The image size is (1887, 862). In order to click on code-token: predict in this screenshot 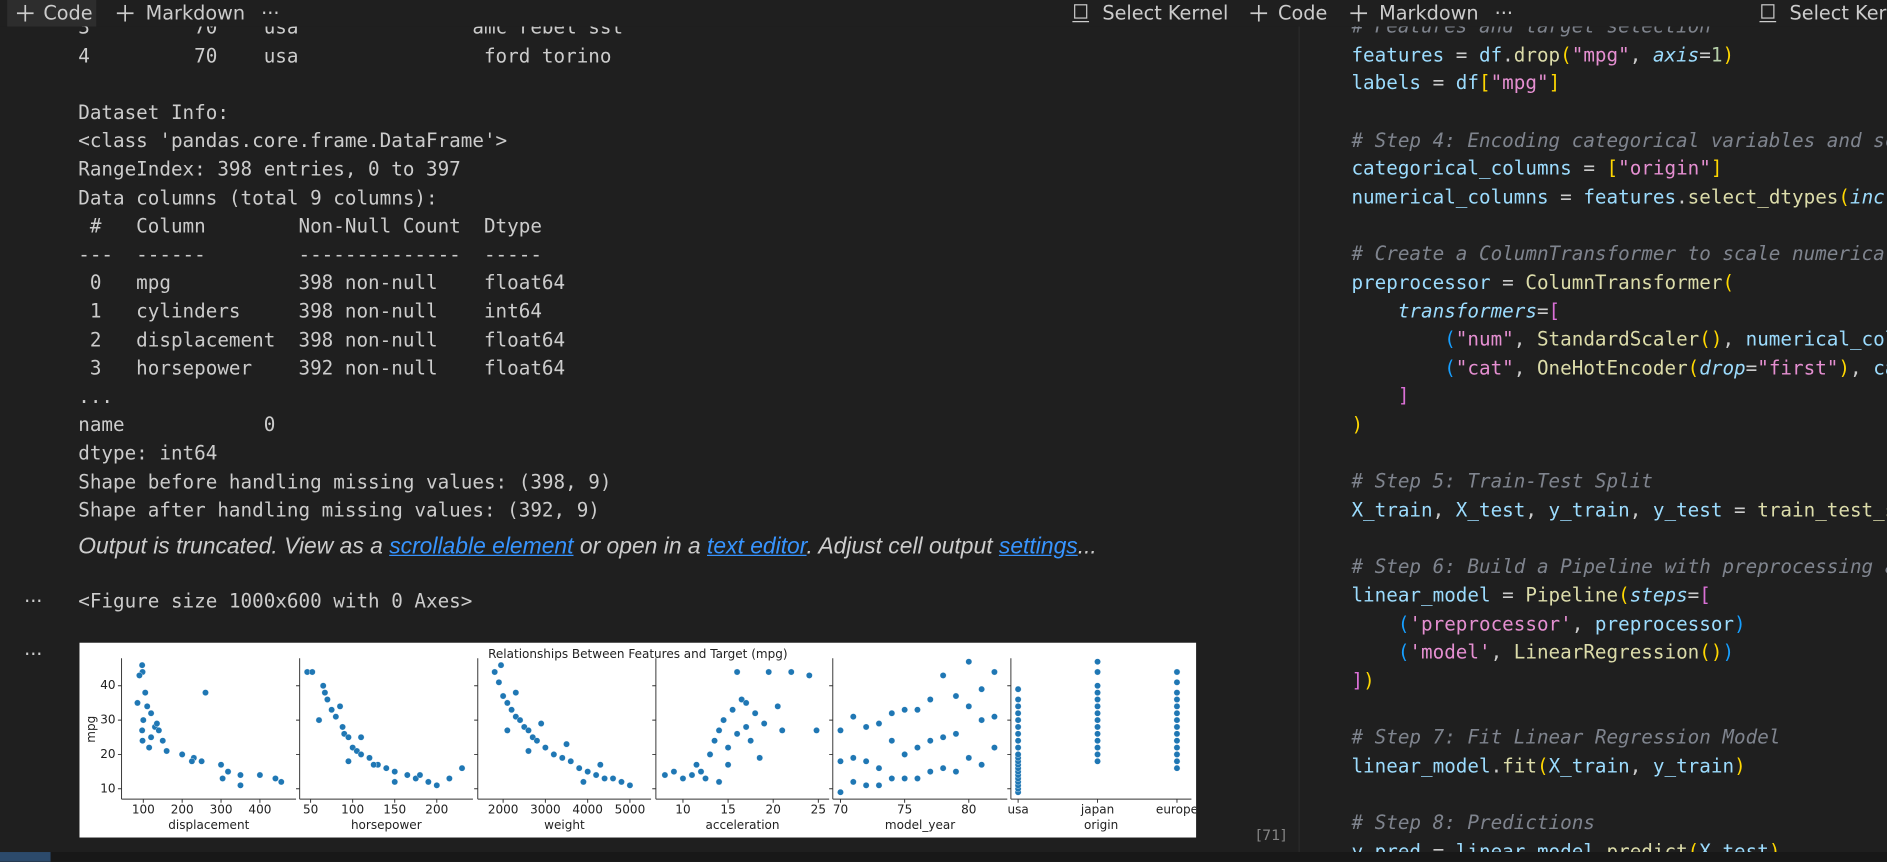, I will do `click(1647, 846)`.